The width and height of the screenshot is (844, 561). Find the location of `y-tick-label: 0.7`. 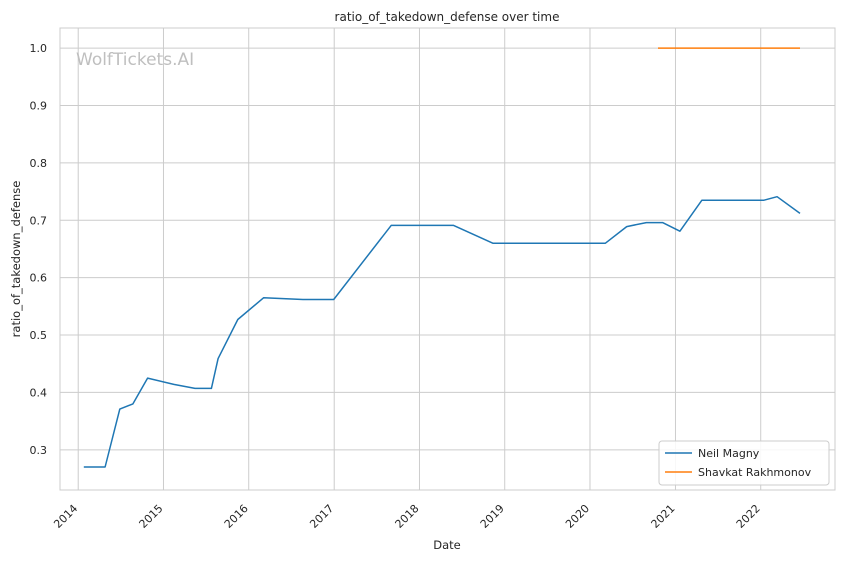

y-tick-label: 0.7 is located at coordinates (39, 220).